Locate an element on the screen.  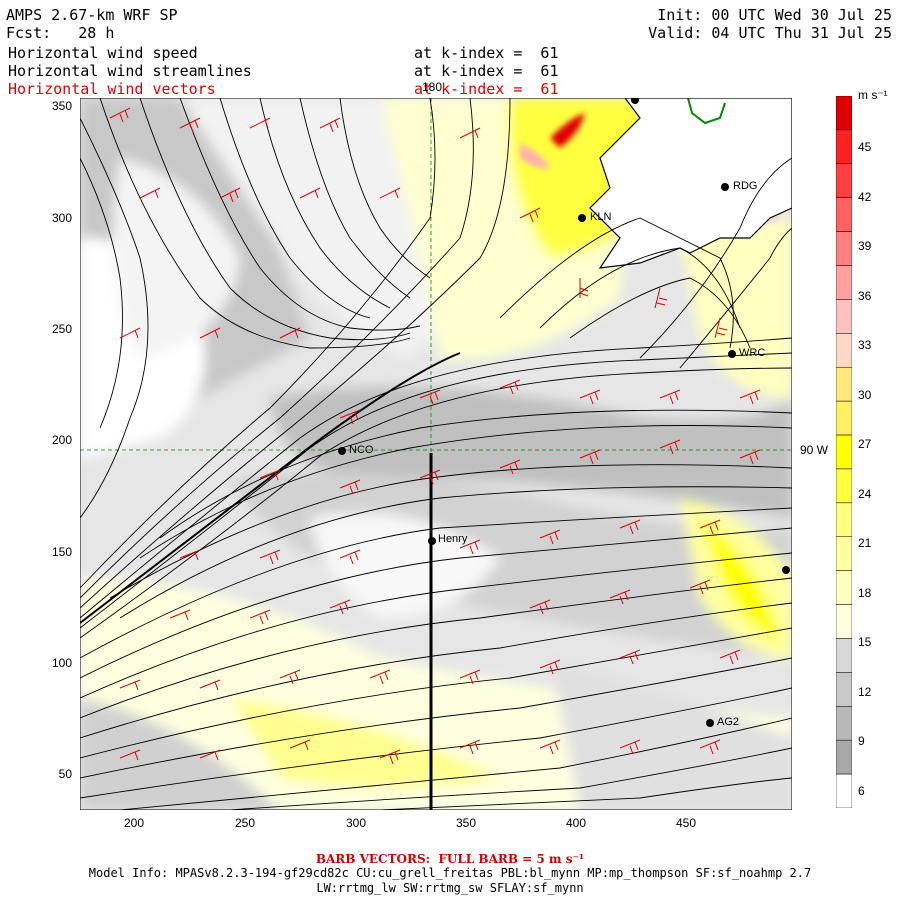
colorbar-tick: 30 is located at coordinates (865, 394).